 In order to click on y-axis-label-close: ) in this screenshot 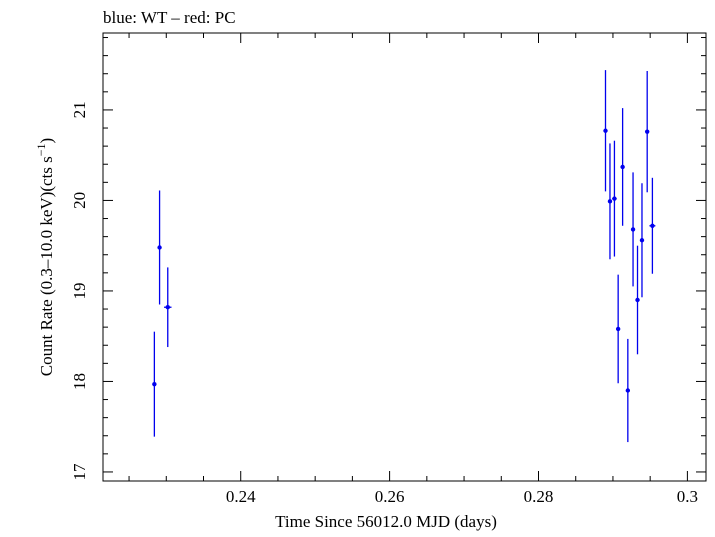, I will do `click(46, 141)`.